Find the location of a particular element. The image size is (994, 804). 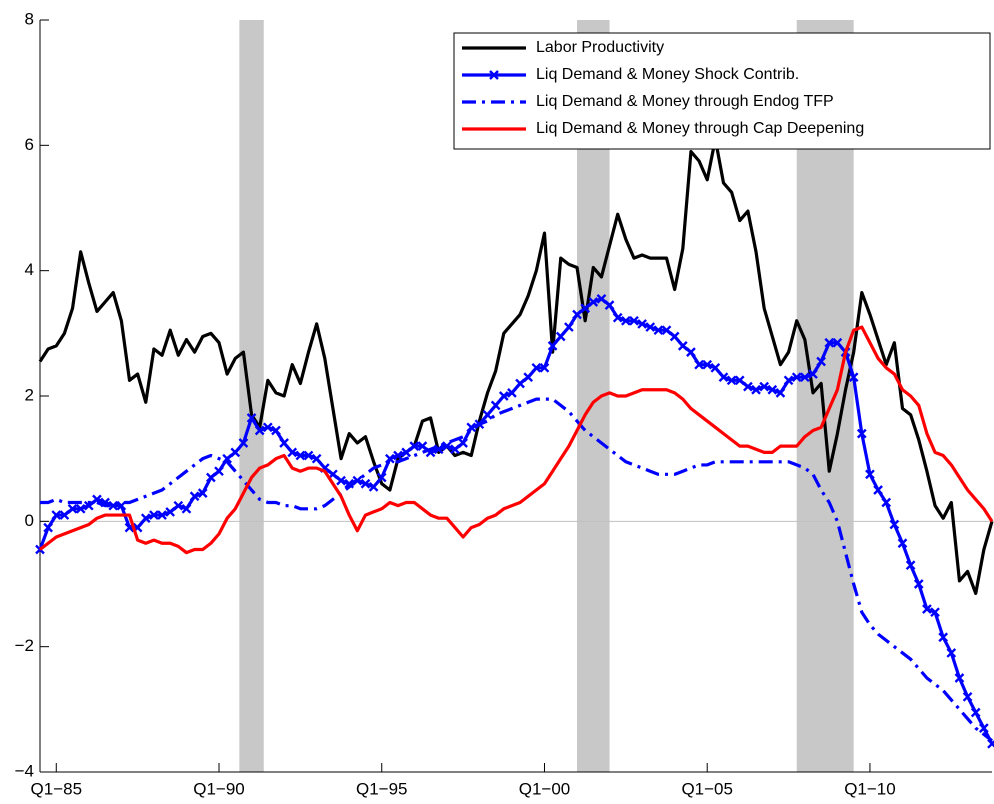

y-tick-label: 0 is located at coordinates (29, 520).